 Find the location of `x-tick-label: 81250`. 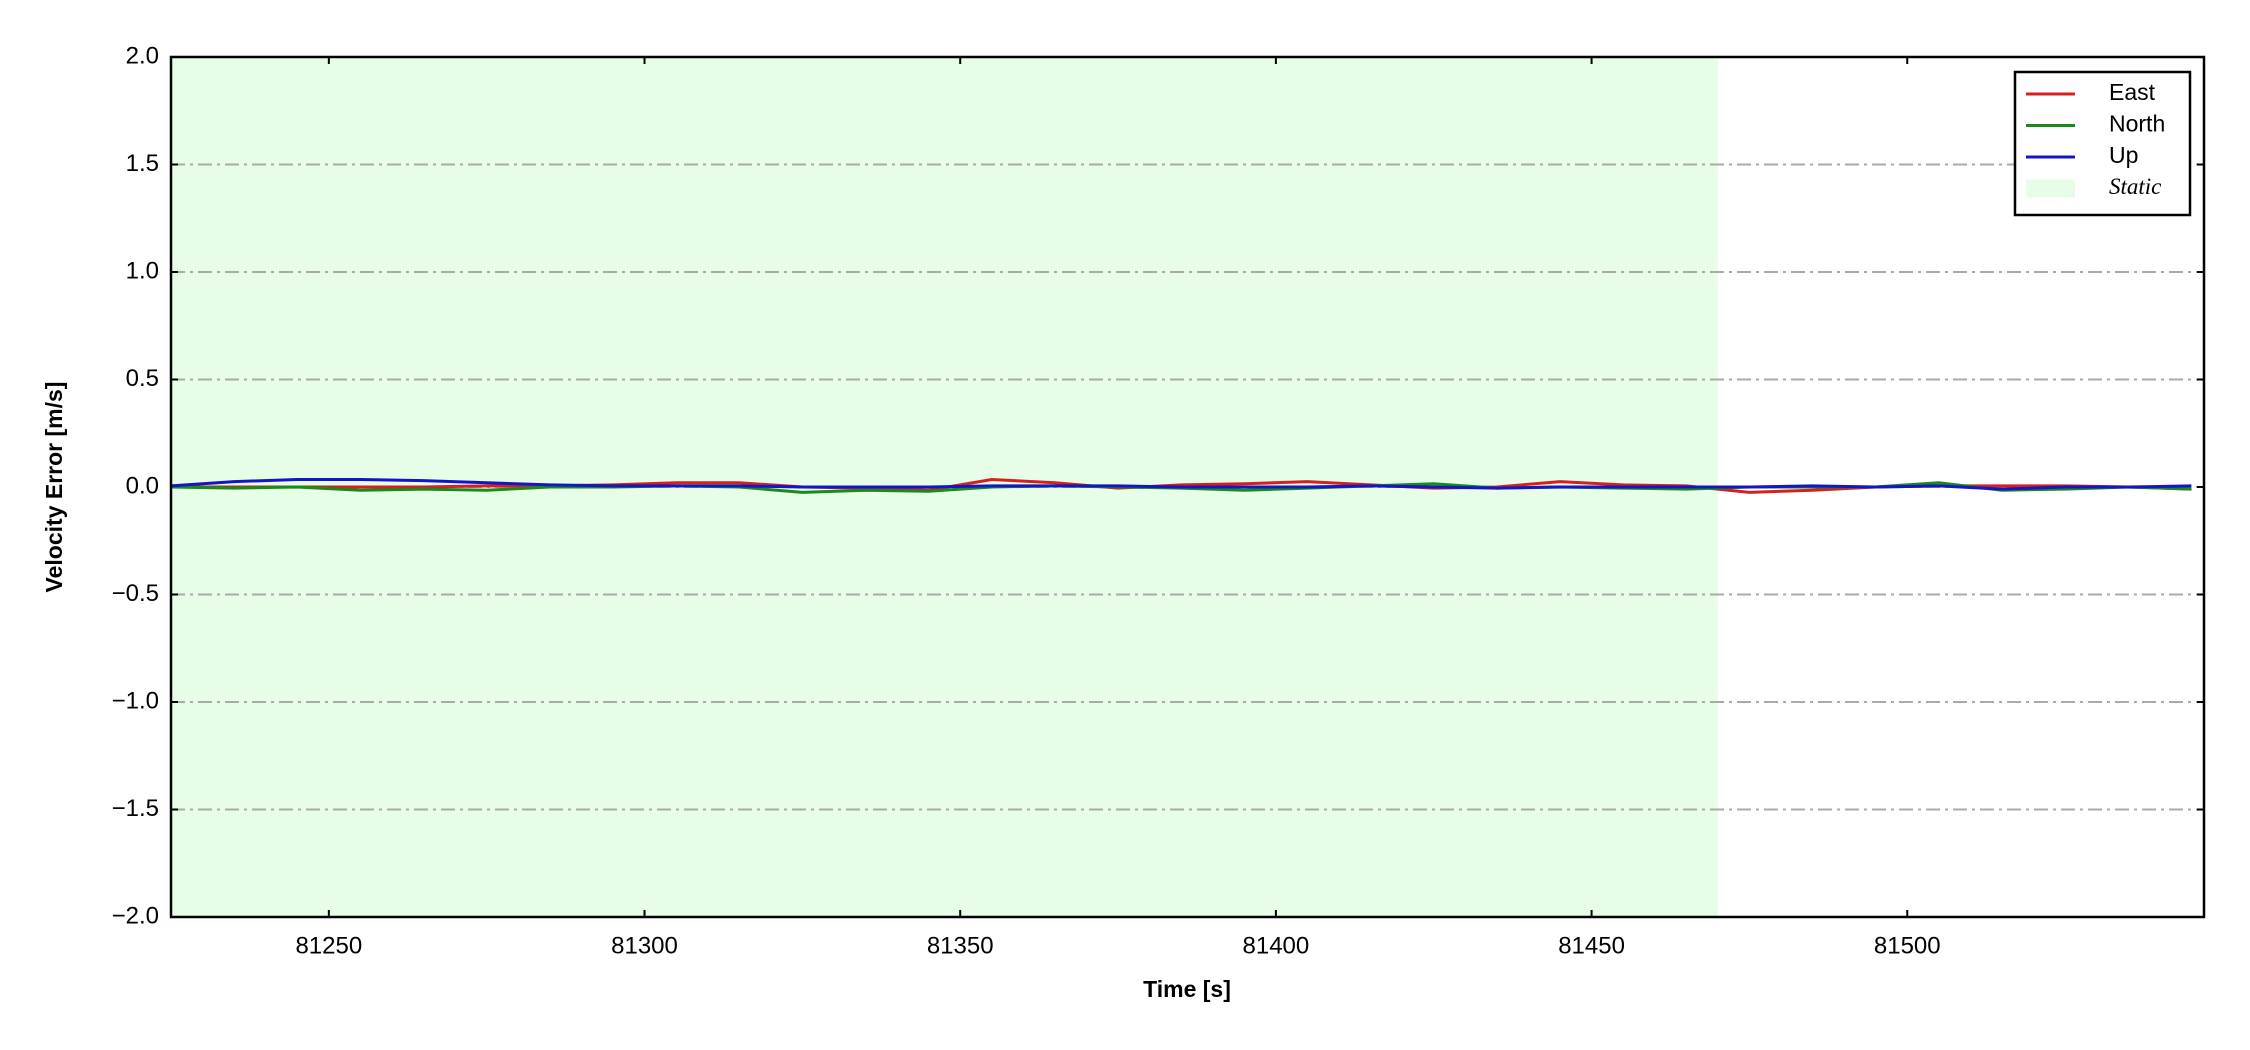

x-tick-label: 81250 is located at coordinates (328, 945).